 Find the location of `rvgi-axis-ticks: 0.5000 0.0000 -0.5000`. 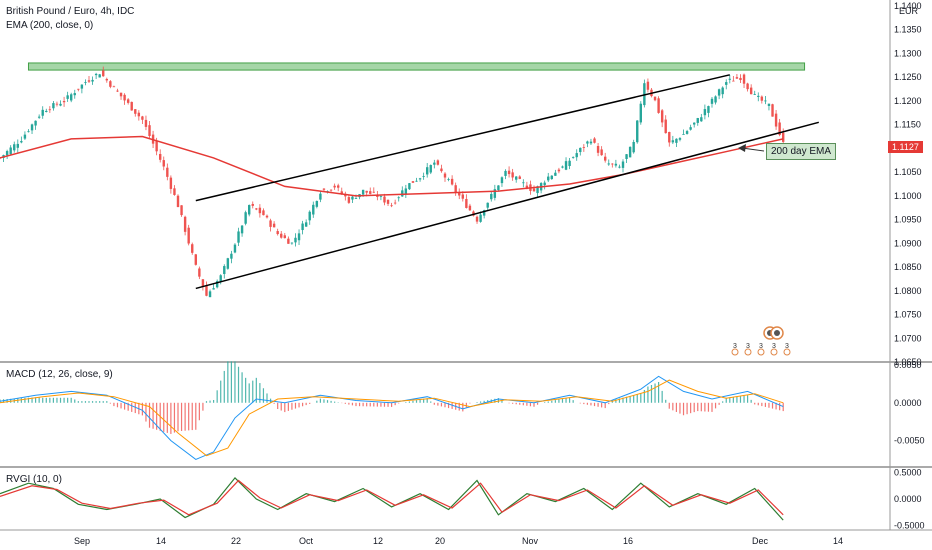

rvgi-axis-ticks: 0.5000 0.0000 -0.5000 is located at coordinates (909, 499).